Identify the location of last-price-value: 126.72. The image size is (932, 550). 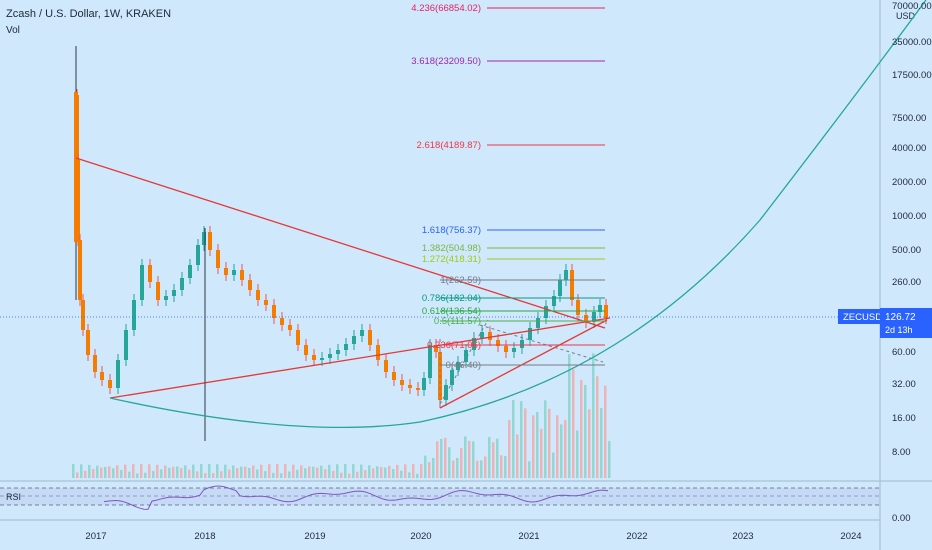
(900, 317).